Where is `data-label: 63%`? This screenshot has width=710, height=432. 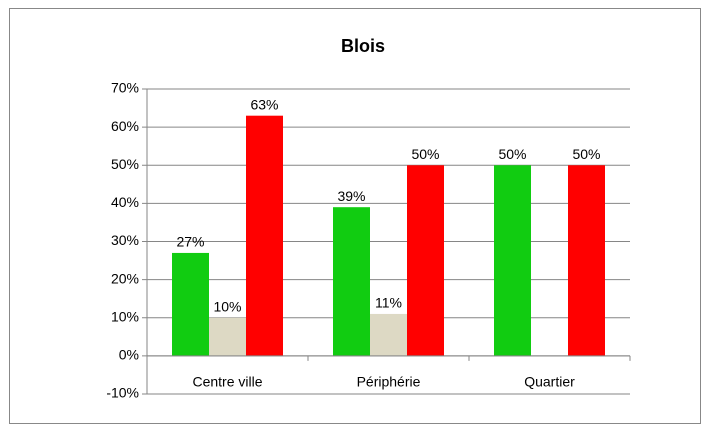
data-label: 63% is located at coordinates (264, 104).